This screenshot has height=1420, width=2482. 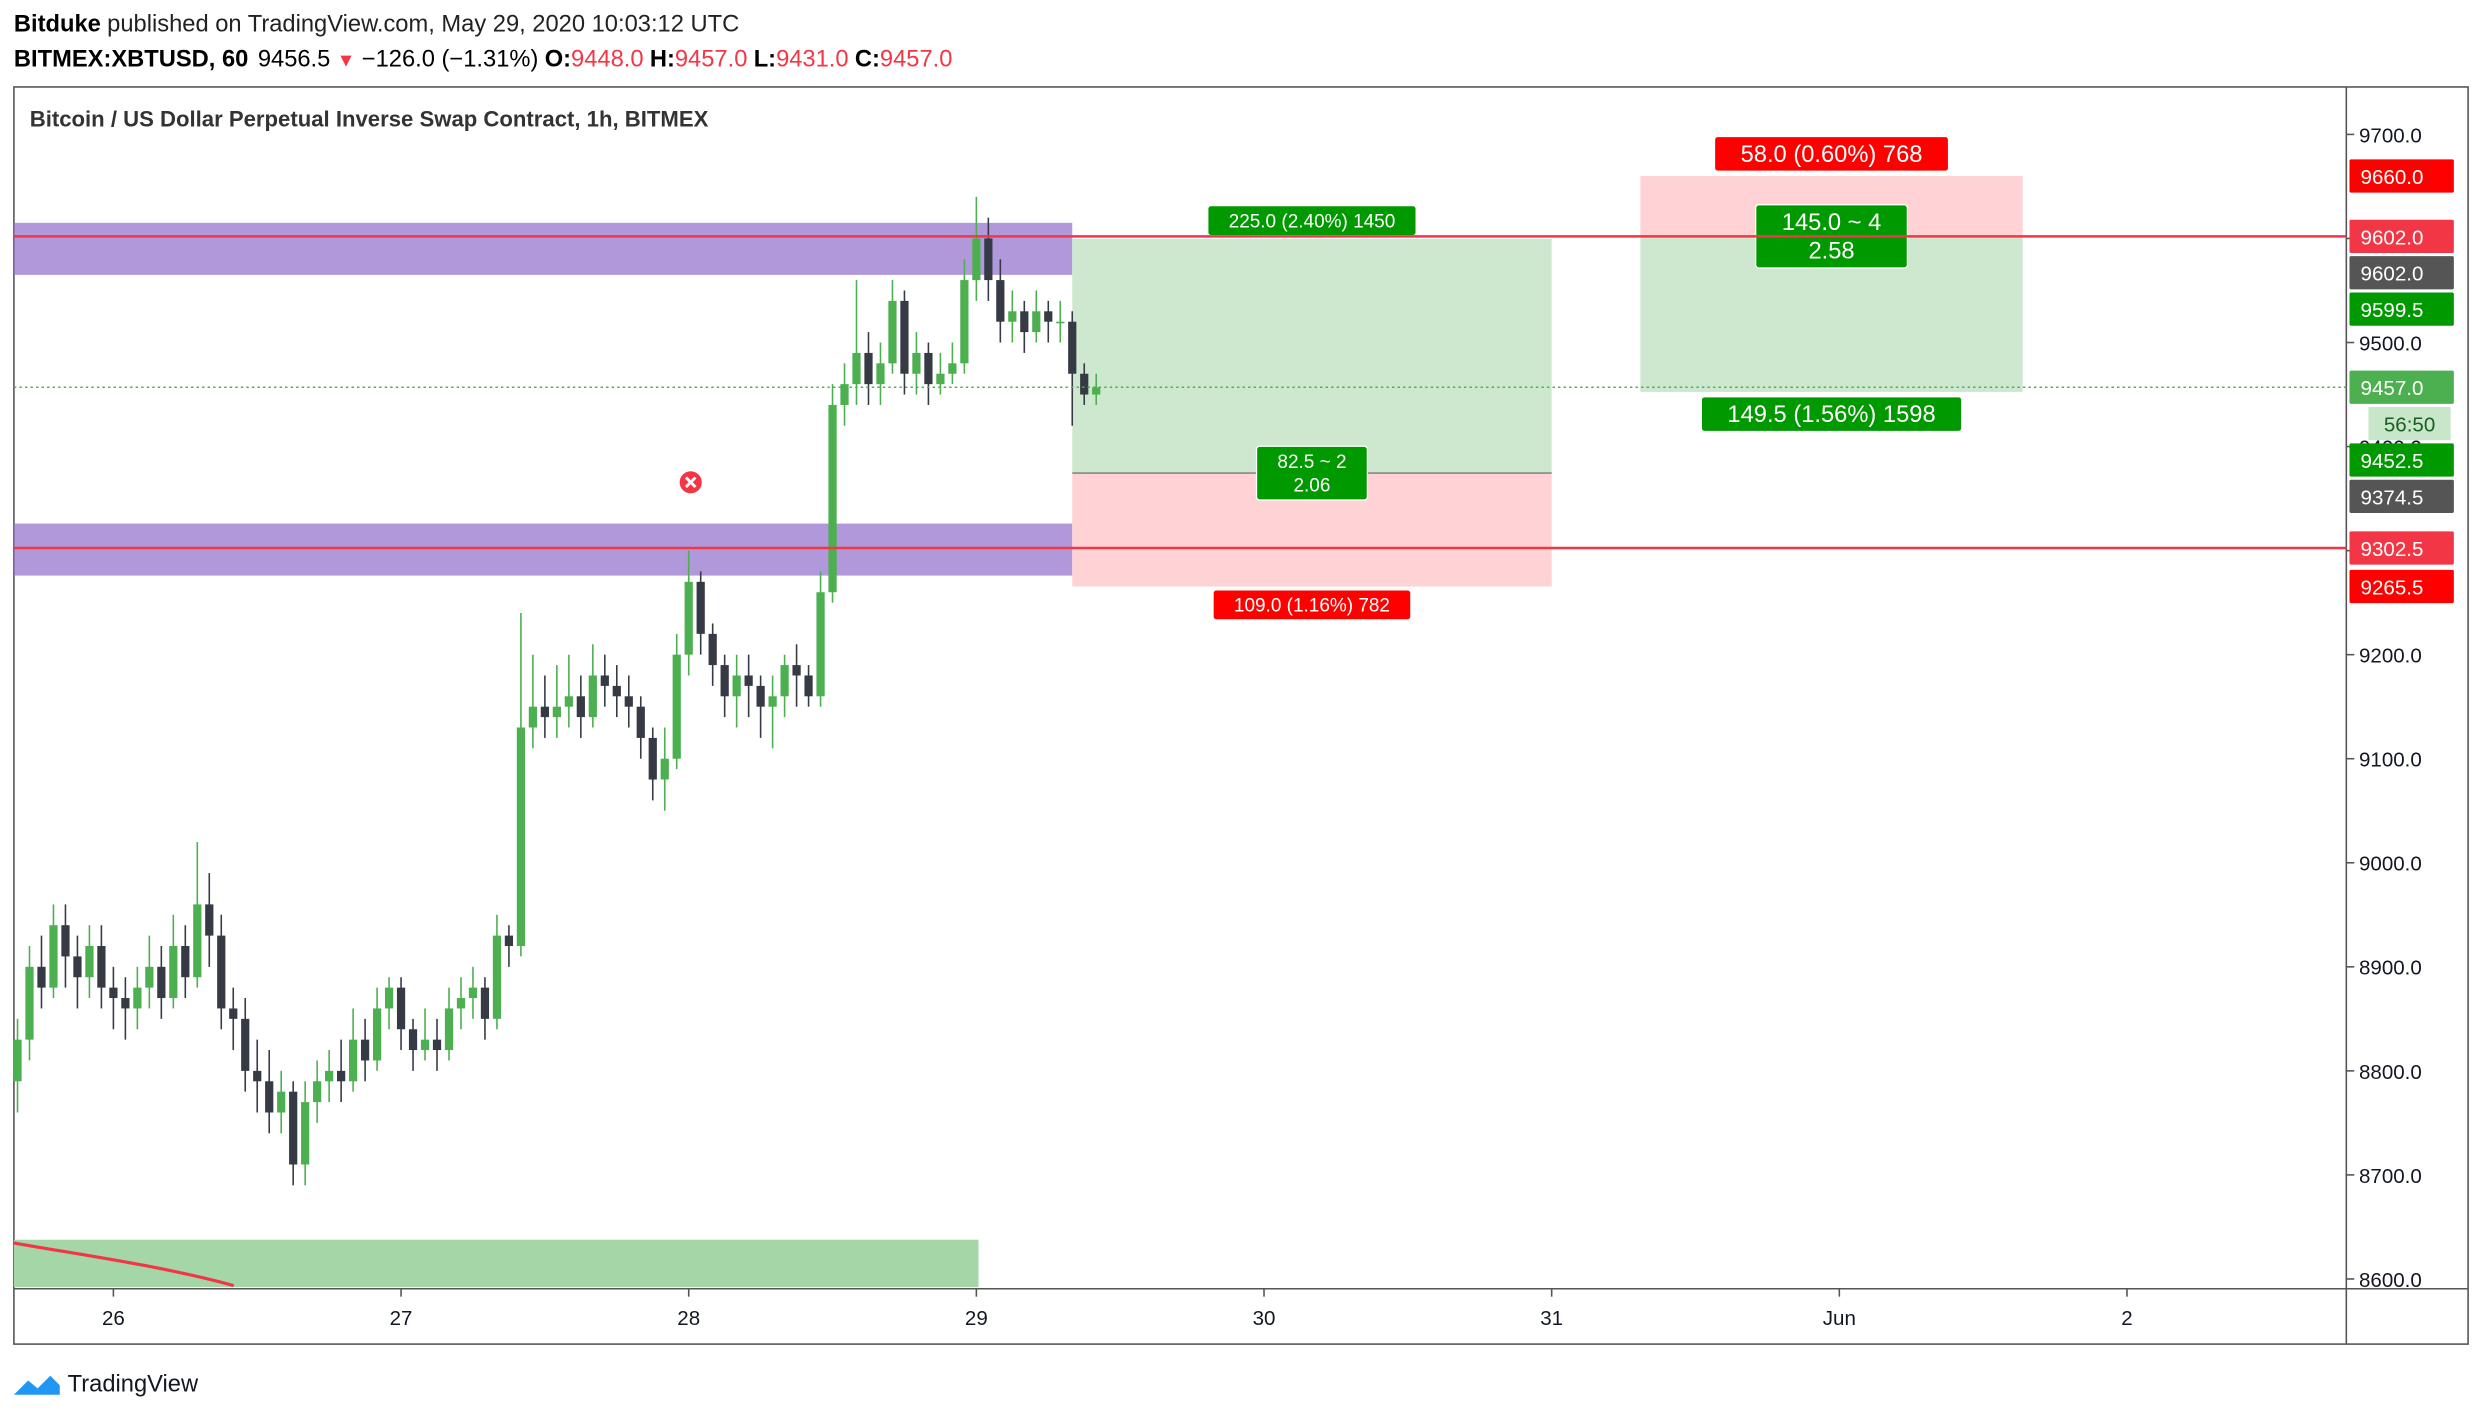 I want to click on label-text: 82.5 ~ 2, so click(x=1311, y=462).